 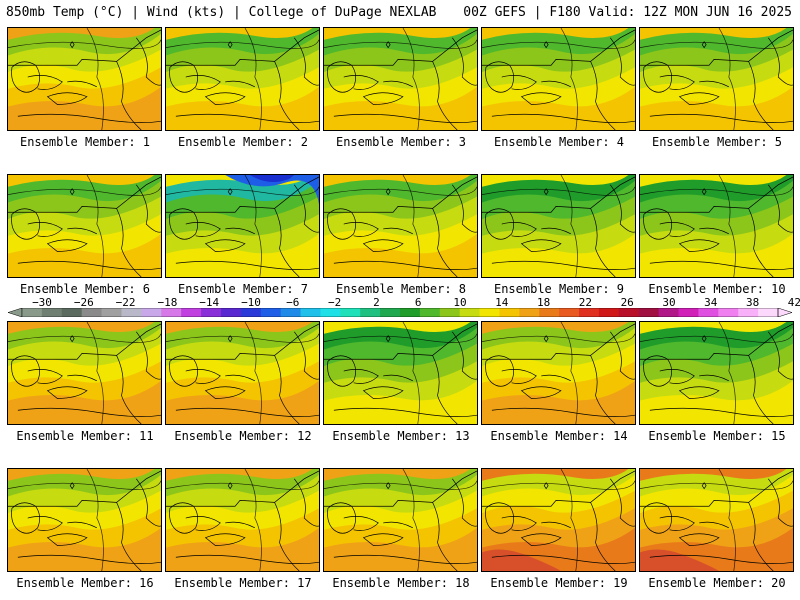 I want to click on colorbar-tick-label: −2, so click(x=334, y=302).